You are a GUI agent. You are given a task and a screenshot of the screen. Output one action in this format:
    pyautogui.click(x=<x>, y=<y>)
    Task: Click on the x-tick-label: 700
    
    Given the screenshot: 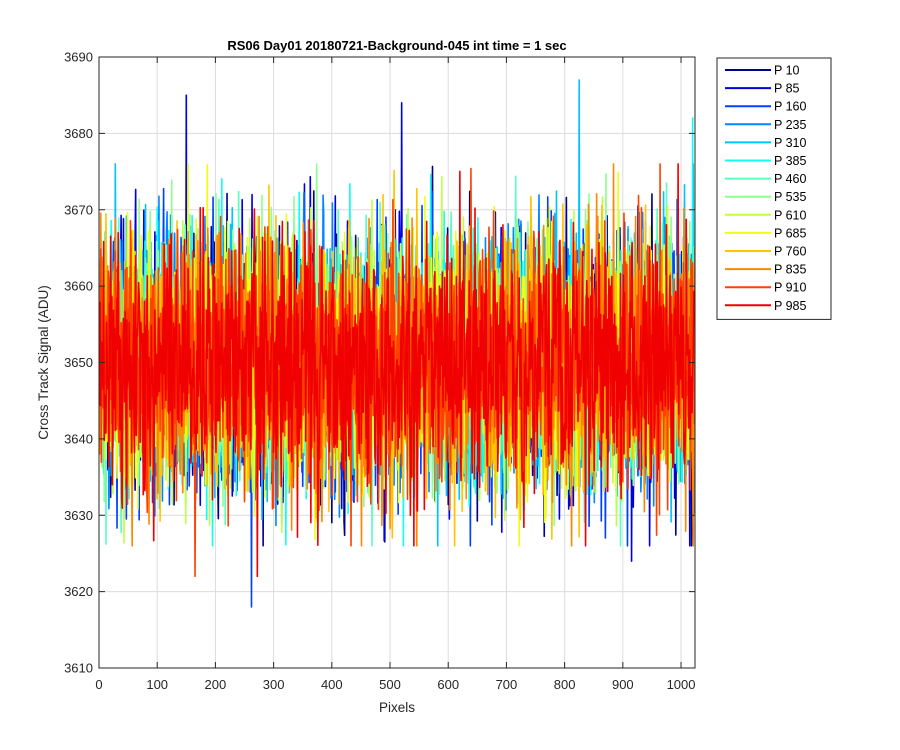 What is the action you would take?
    pyautogui.click(x=507, y=684)
    